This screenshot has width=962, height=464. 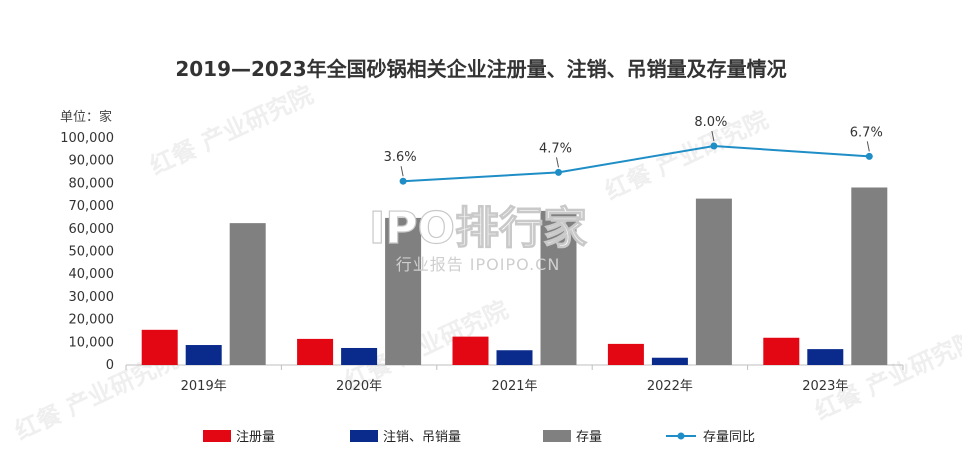 I want to click on y-tick-label: 30,000, so click(x=92, y=297).